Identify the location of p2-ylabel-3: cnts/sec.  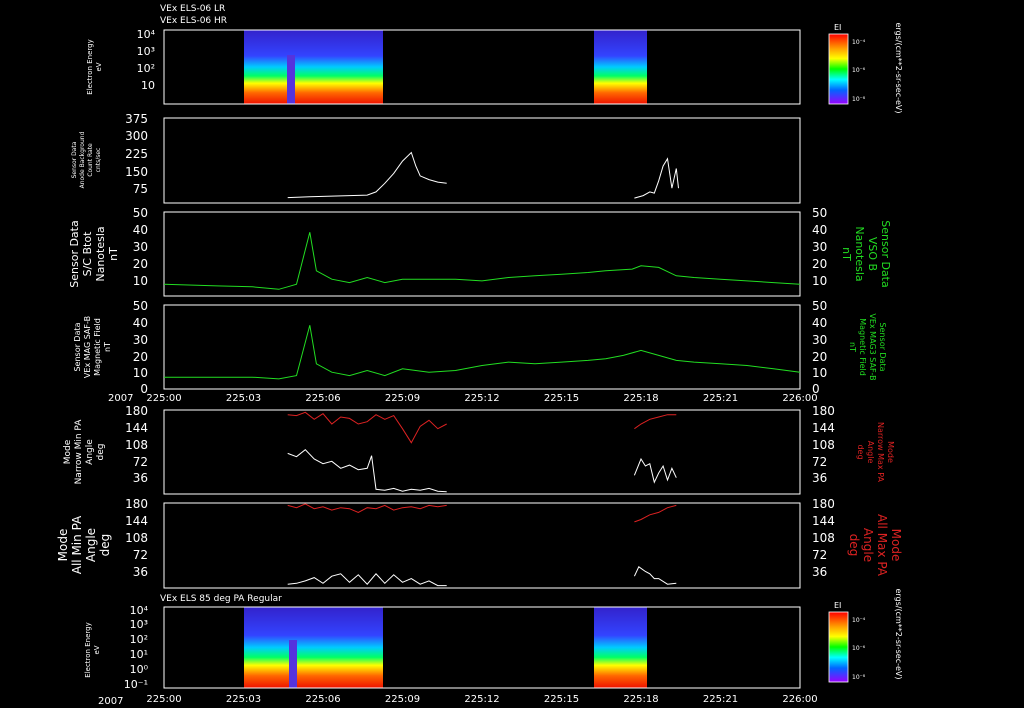
(98, 160).